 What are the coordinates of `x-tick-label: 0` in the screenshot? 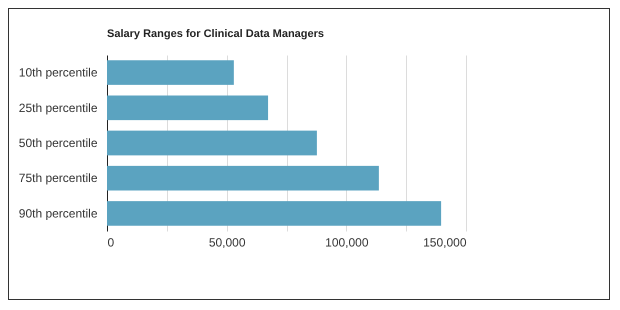 It's located at (111, 243).